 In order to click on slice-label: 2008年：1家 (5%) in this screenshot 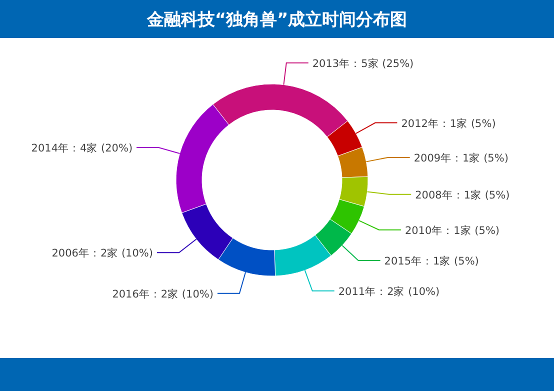, I will do `click(462, 195)`.